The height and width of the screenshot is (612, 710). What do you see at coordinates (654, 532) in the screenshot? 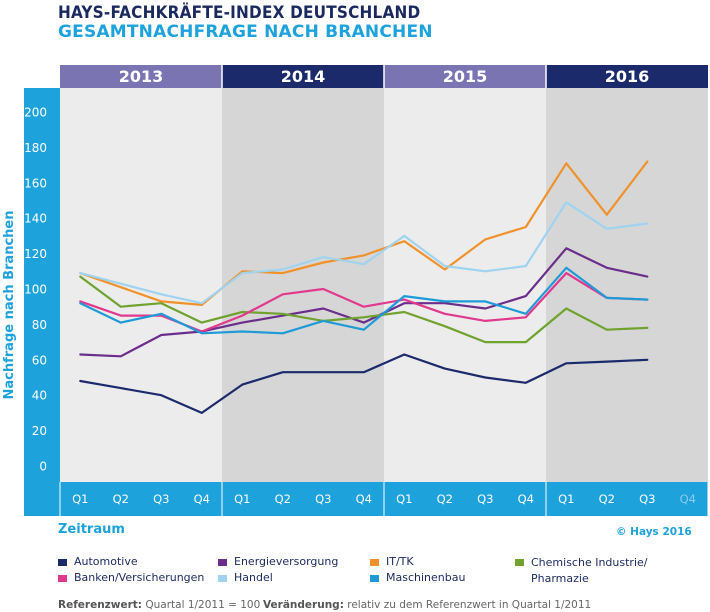
I see `copyright: © Hays 2016` at bounding box center [654, 532].